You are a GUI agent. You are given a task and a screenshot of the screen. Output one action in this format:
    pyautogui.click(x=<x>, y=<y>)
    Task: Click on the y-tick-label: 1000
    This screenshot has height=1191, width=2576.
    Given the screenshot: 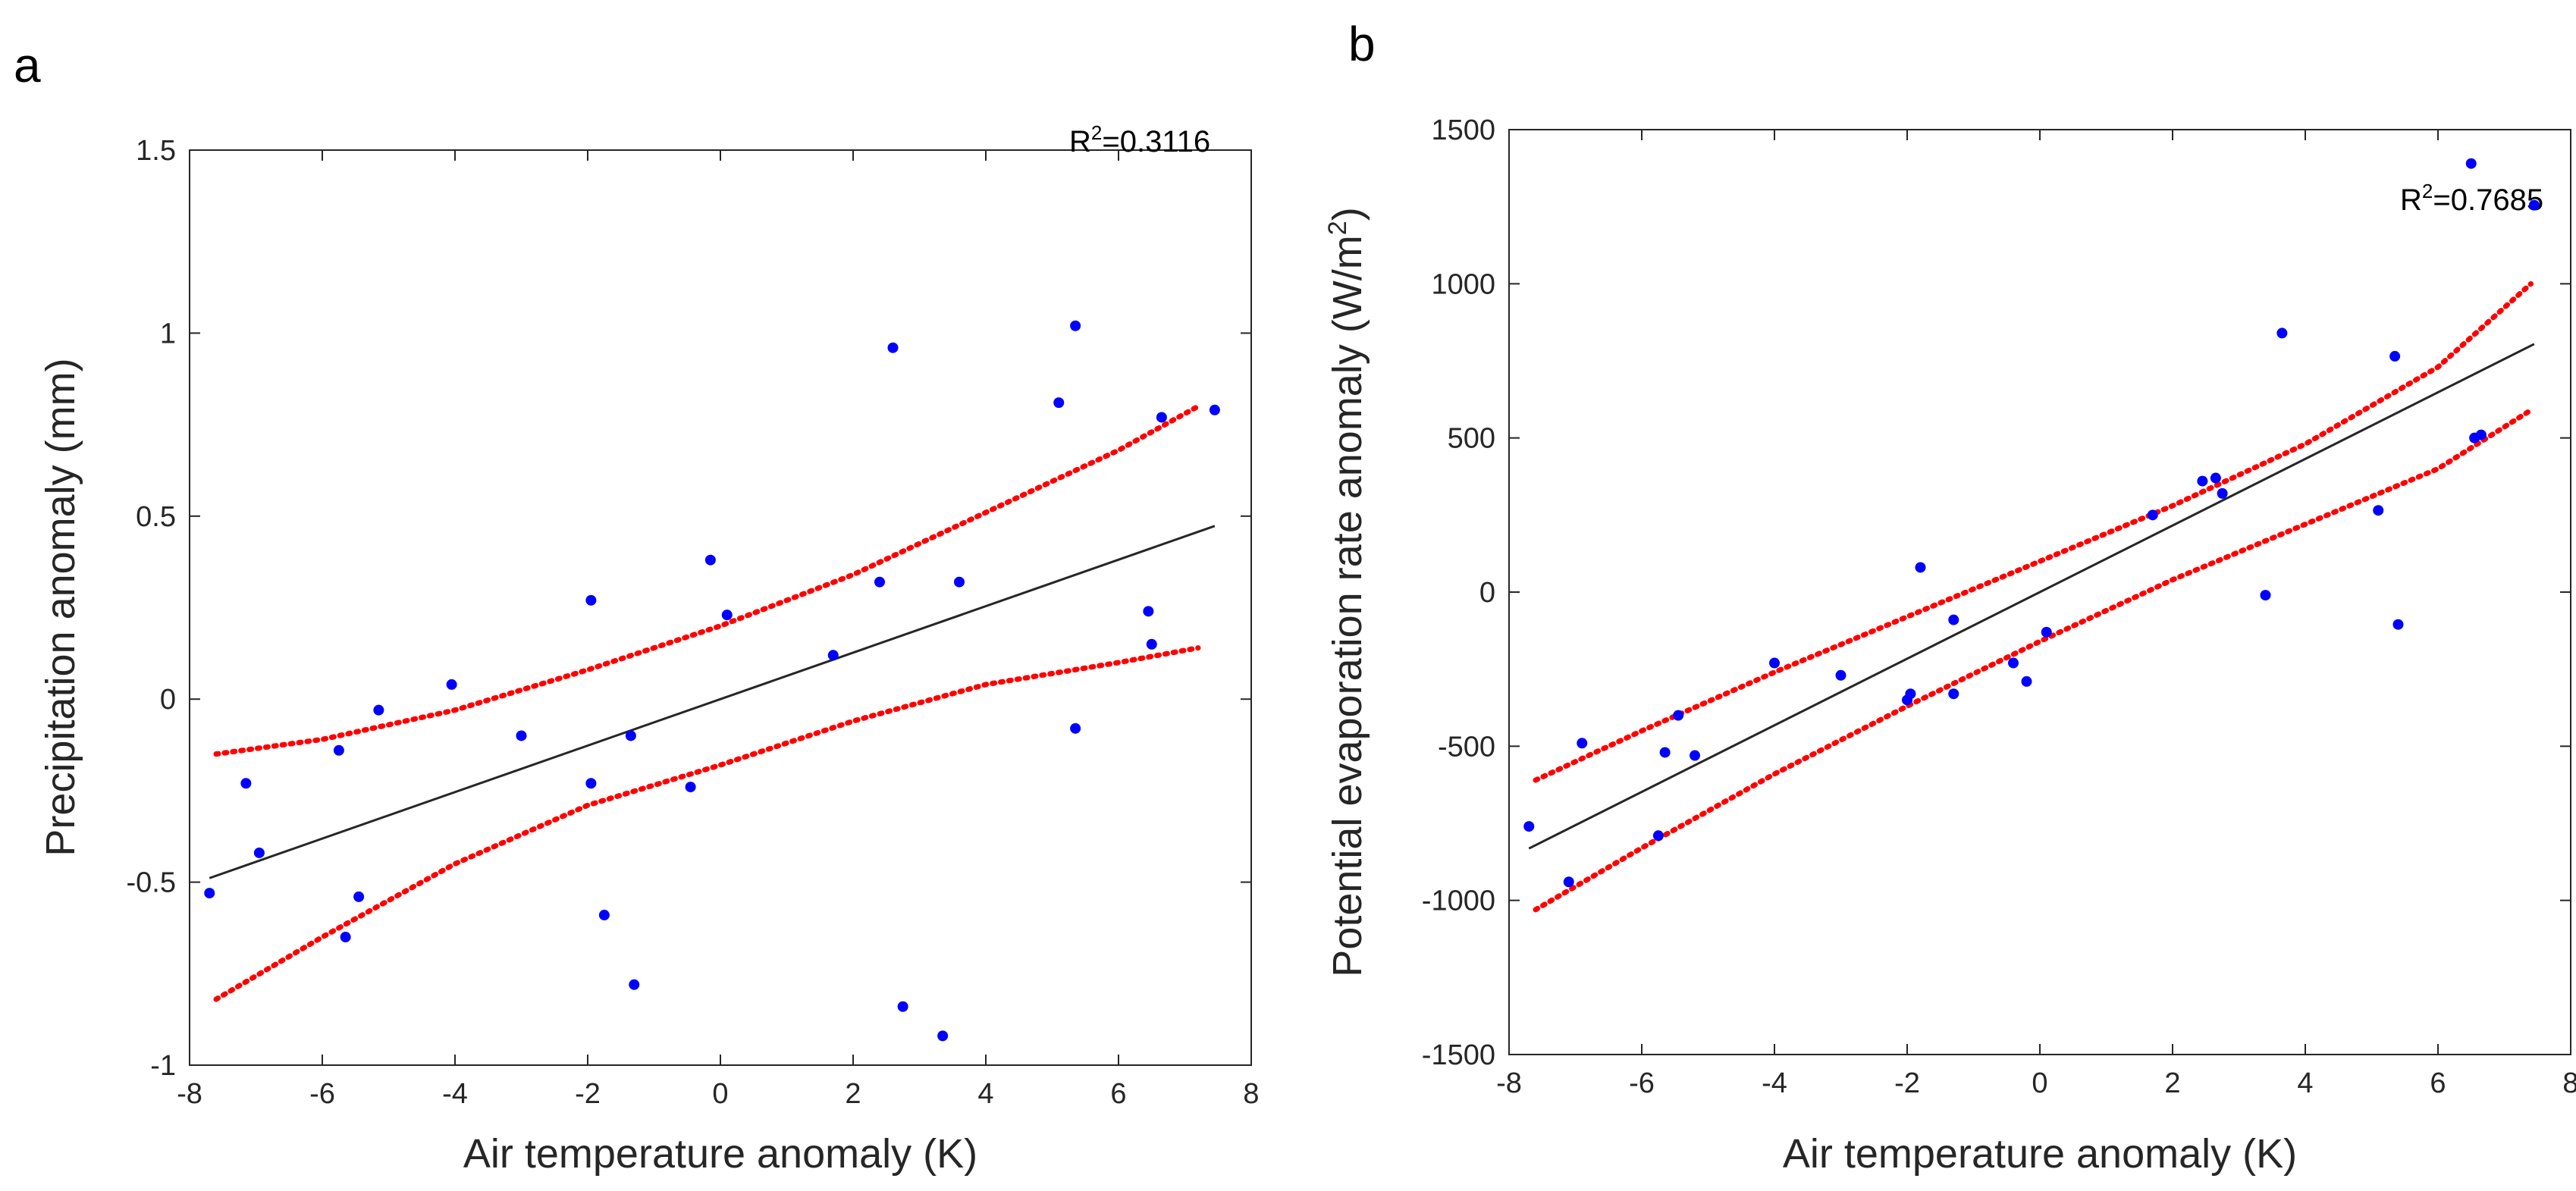 What is the action you would take?
    pyautogui.click(x=1463, y=284)
    